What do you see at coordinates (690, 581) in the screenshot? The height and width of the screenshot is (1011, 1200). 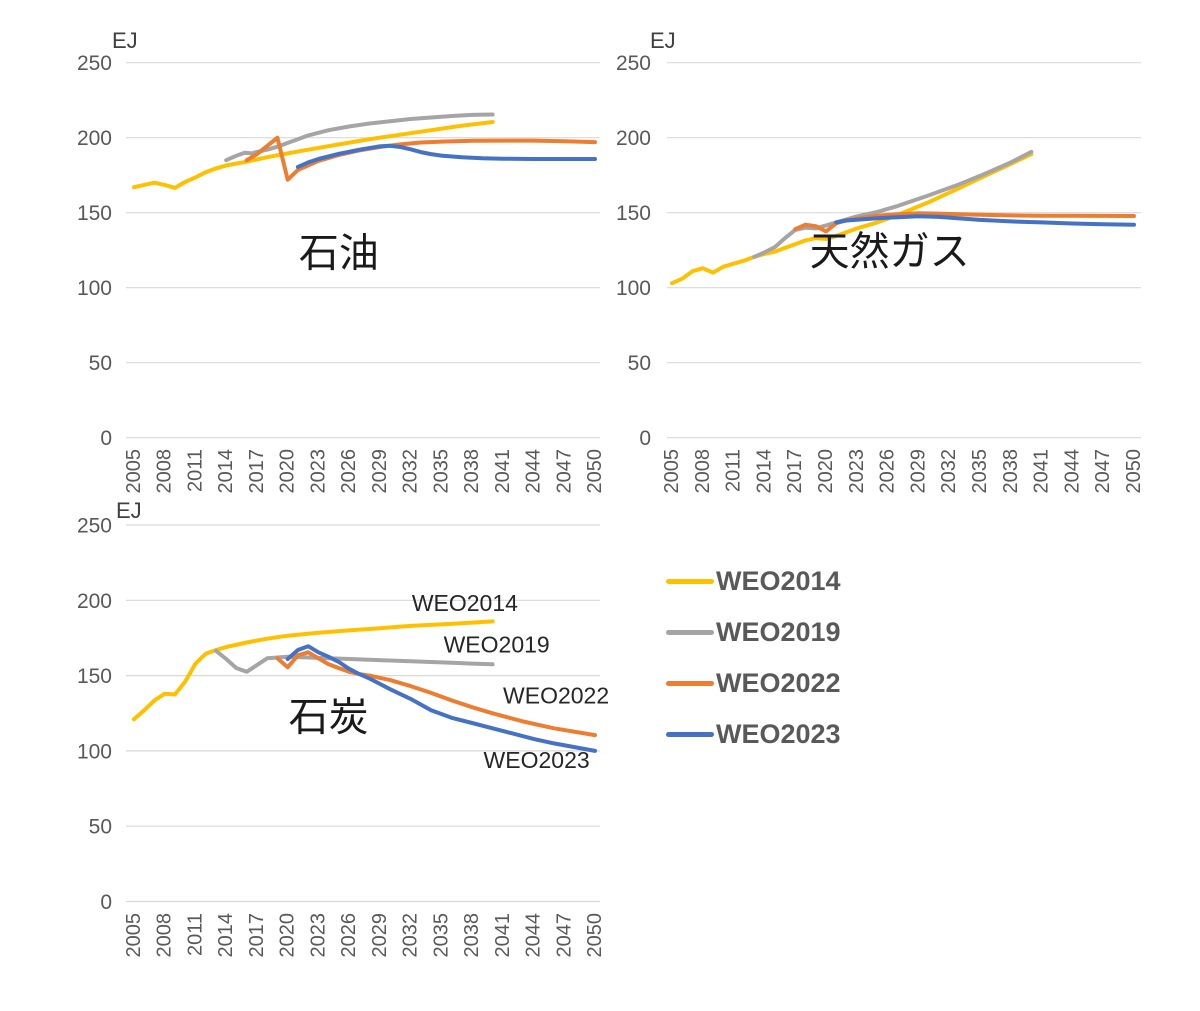 I see `legend-swatch-weo2014-line` at bounding box center [690, 581].